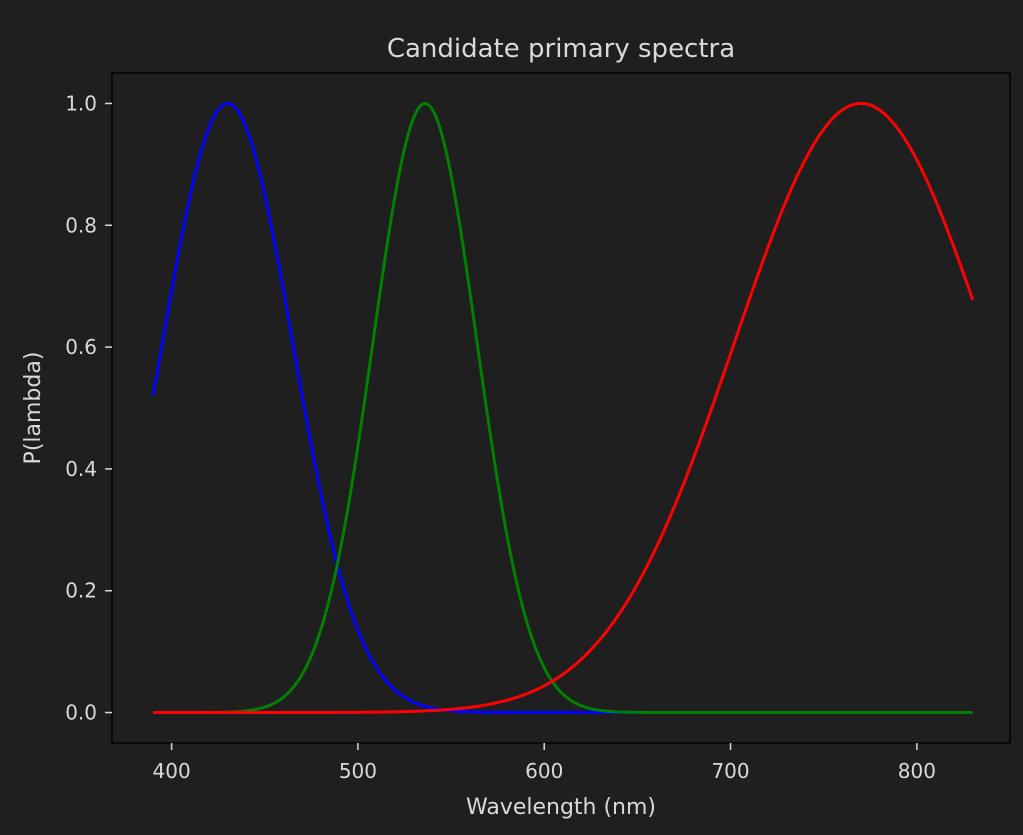 This screenshot has width=1023, height=835. Describe the element at coordinates (561, 49) in the screenshot. I see `chart-title: Candidate primary spectra` at that location.